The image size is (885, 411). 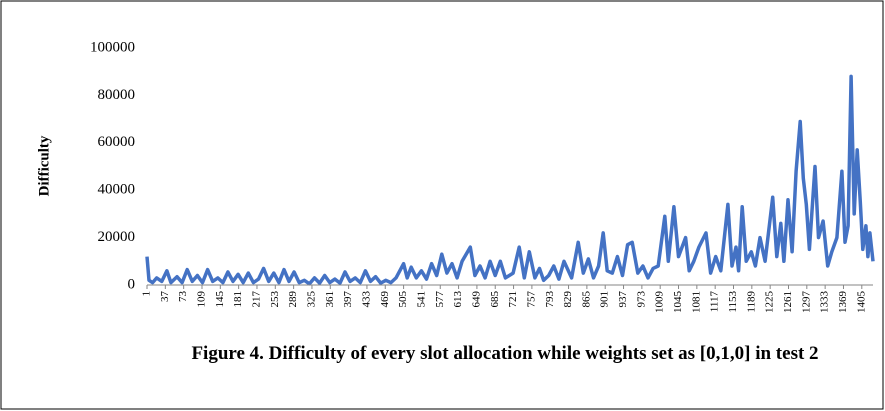 What do you see at coordinates (293, 299) in the screenshot?
I see `x-tick-label: 289` at bounding box center [293, 299].